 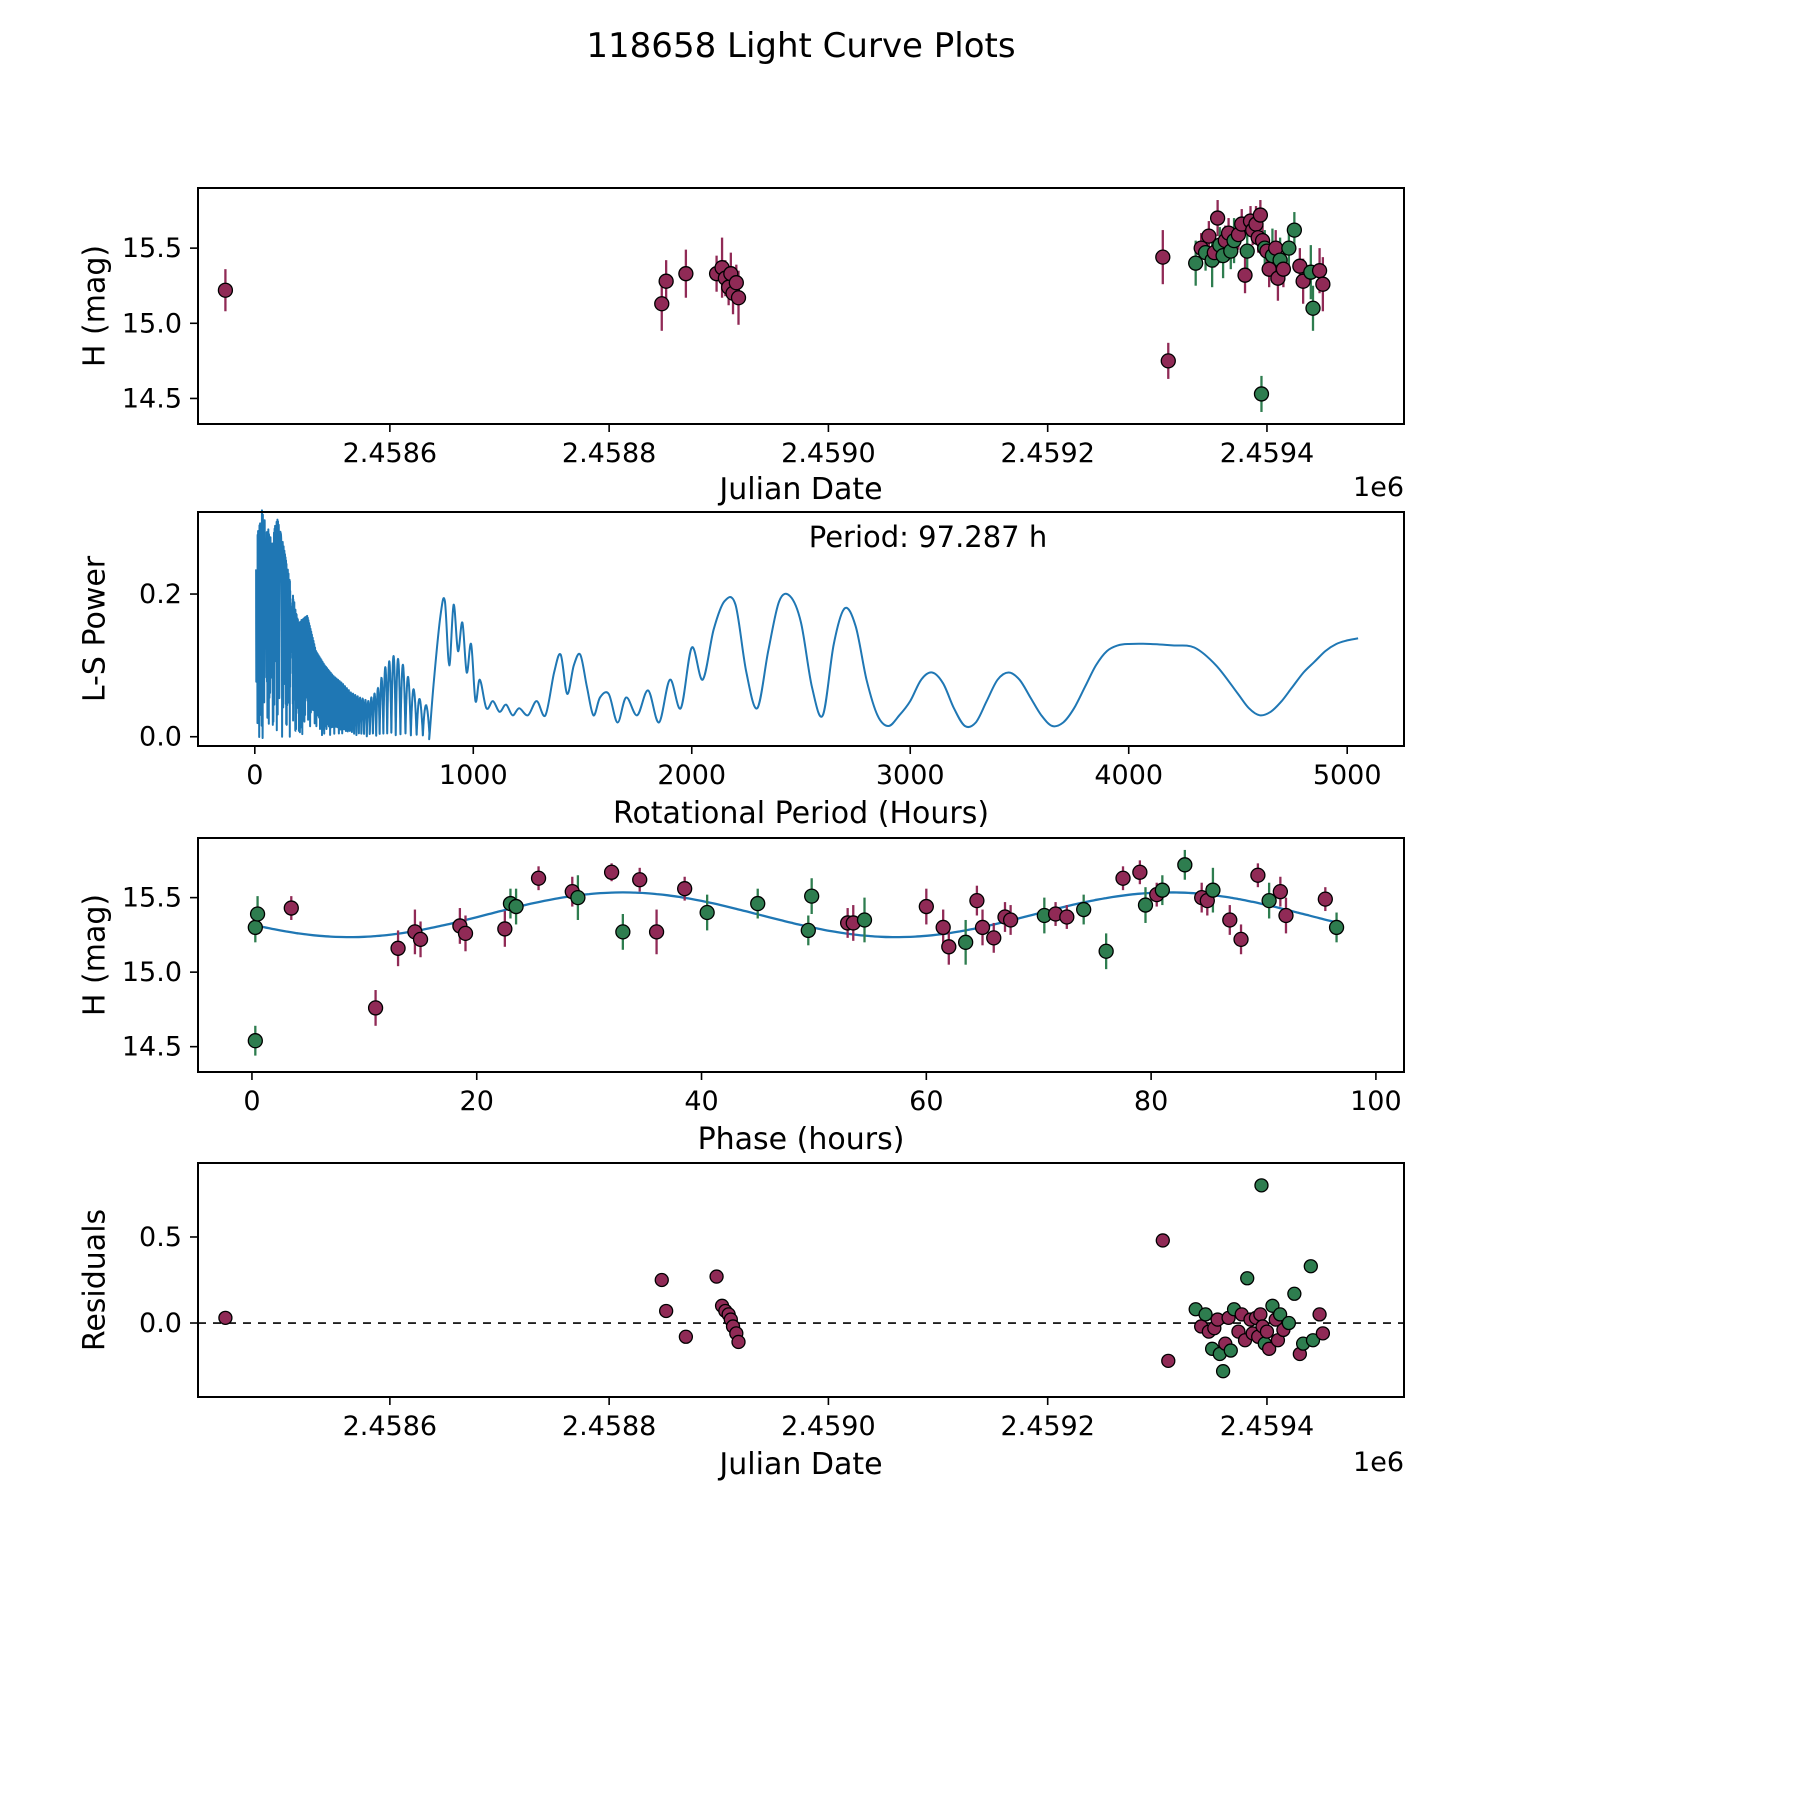 What do you see at coordinates (160, 1237) in the screenshot?
I see `svg-text: 0.5` at bounding box center [160, 1237].